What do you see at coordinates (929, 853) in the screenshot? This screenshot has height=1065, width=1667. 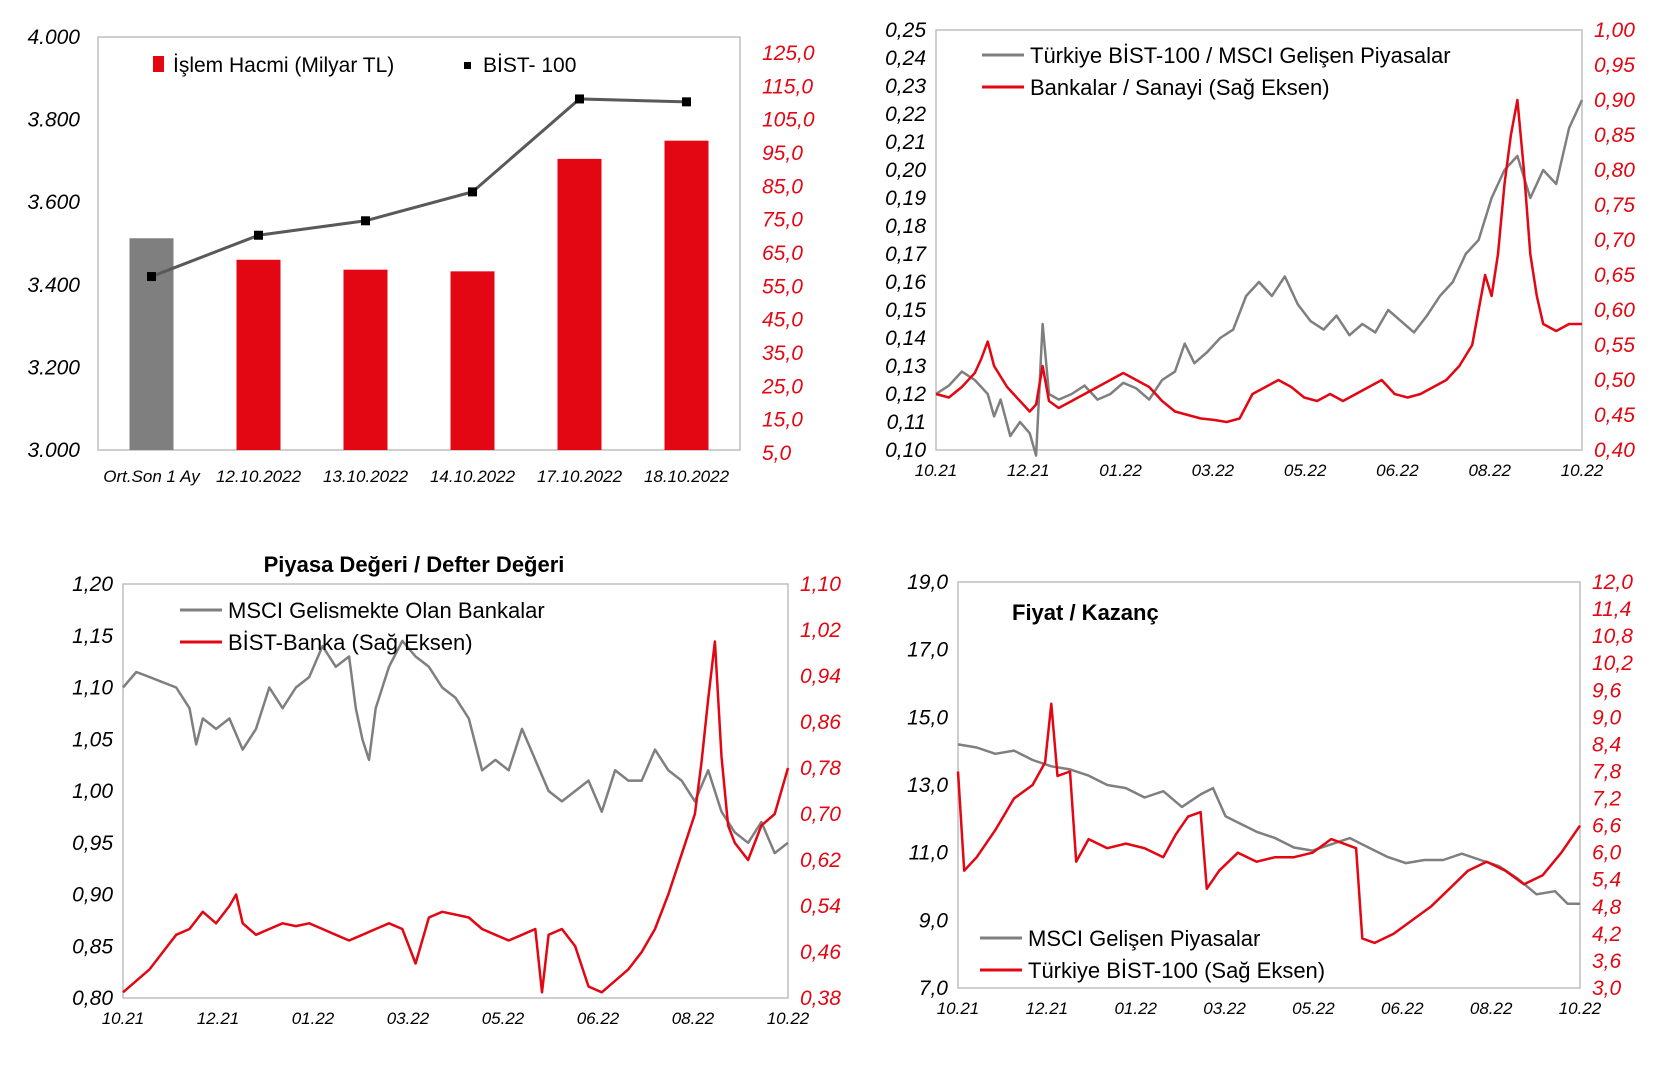 I see `left-axis-tick-label: 11,0` at bounding box center [929, 853].